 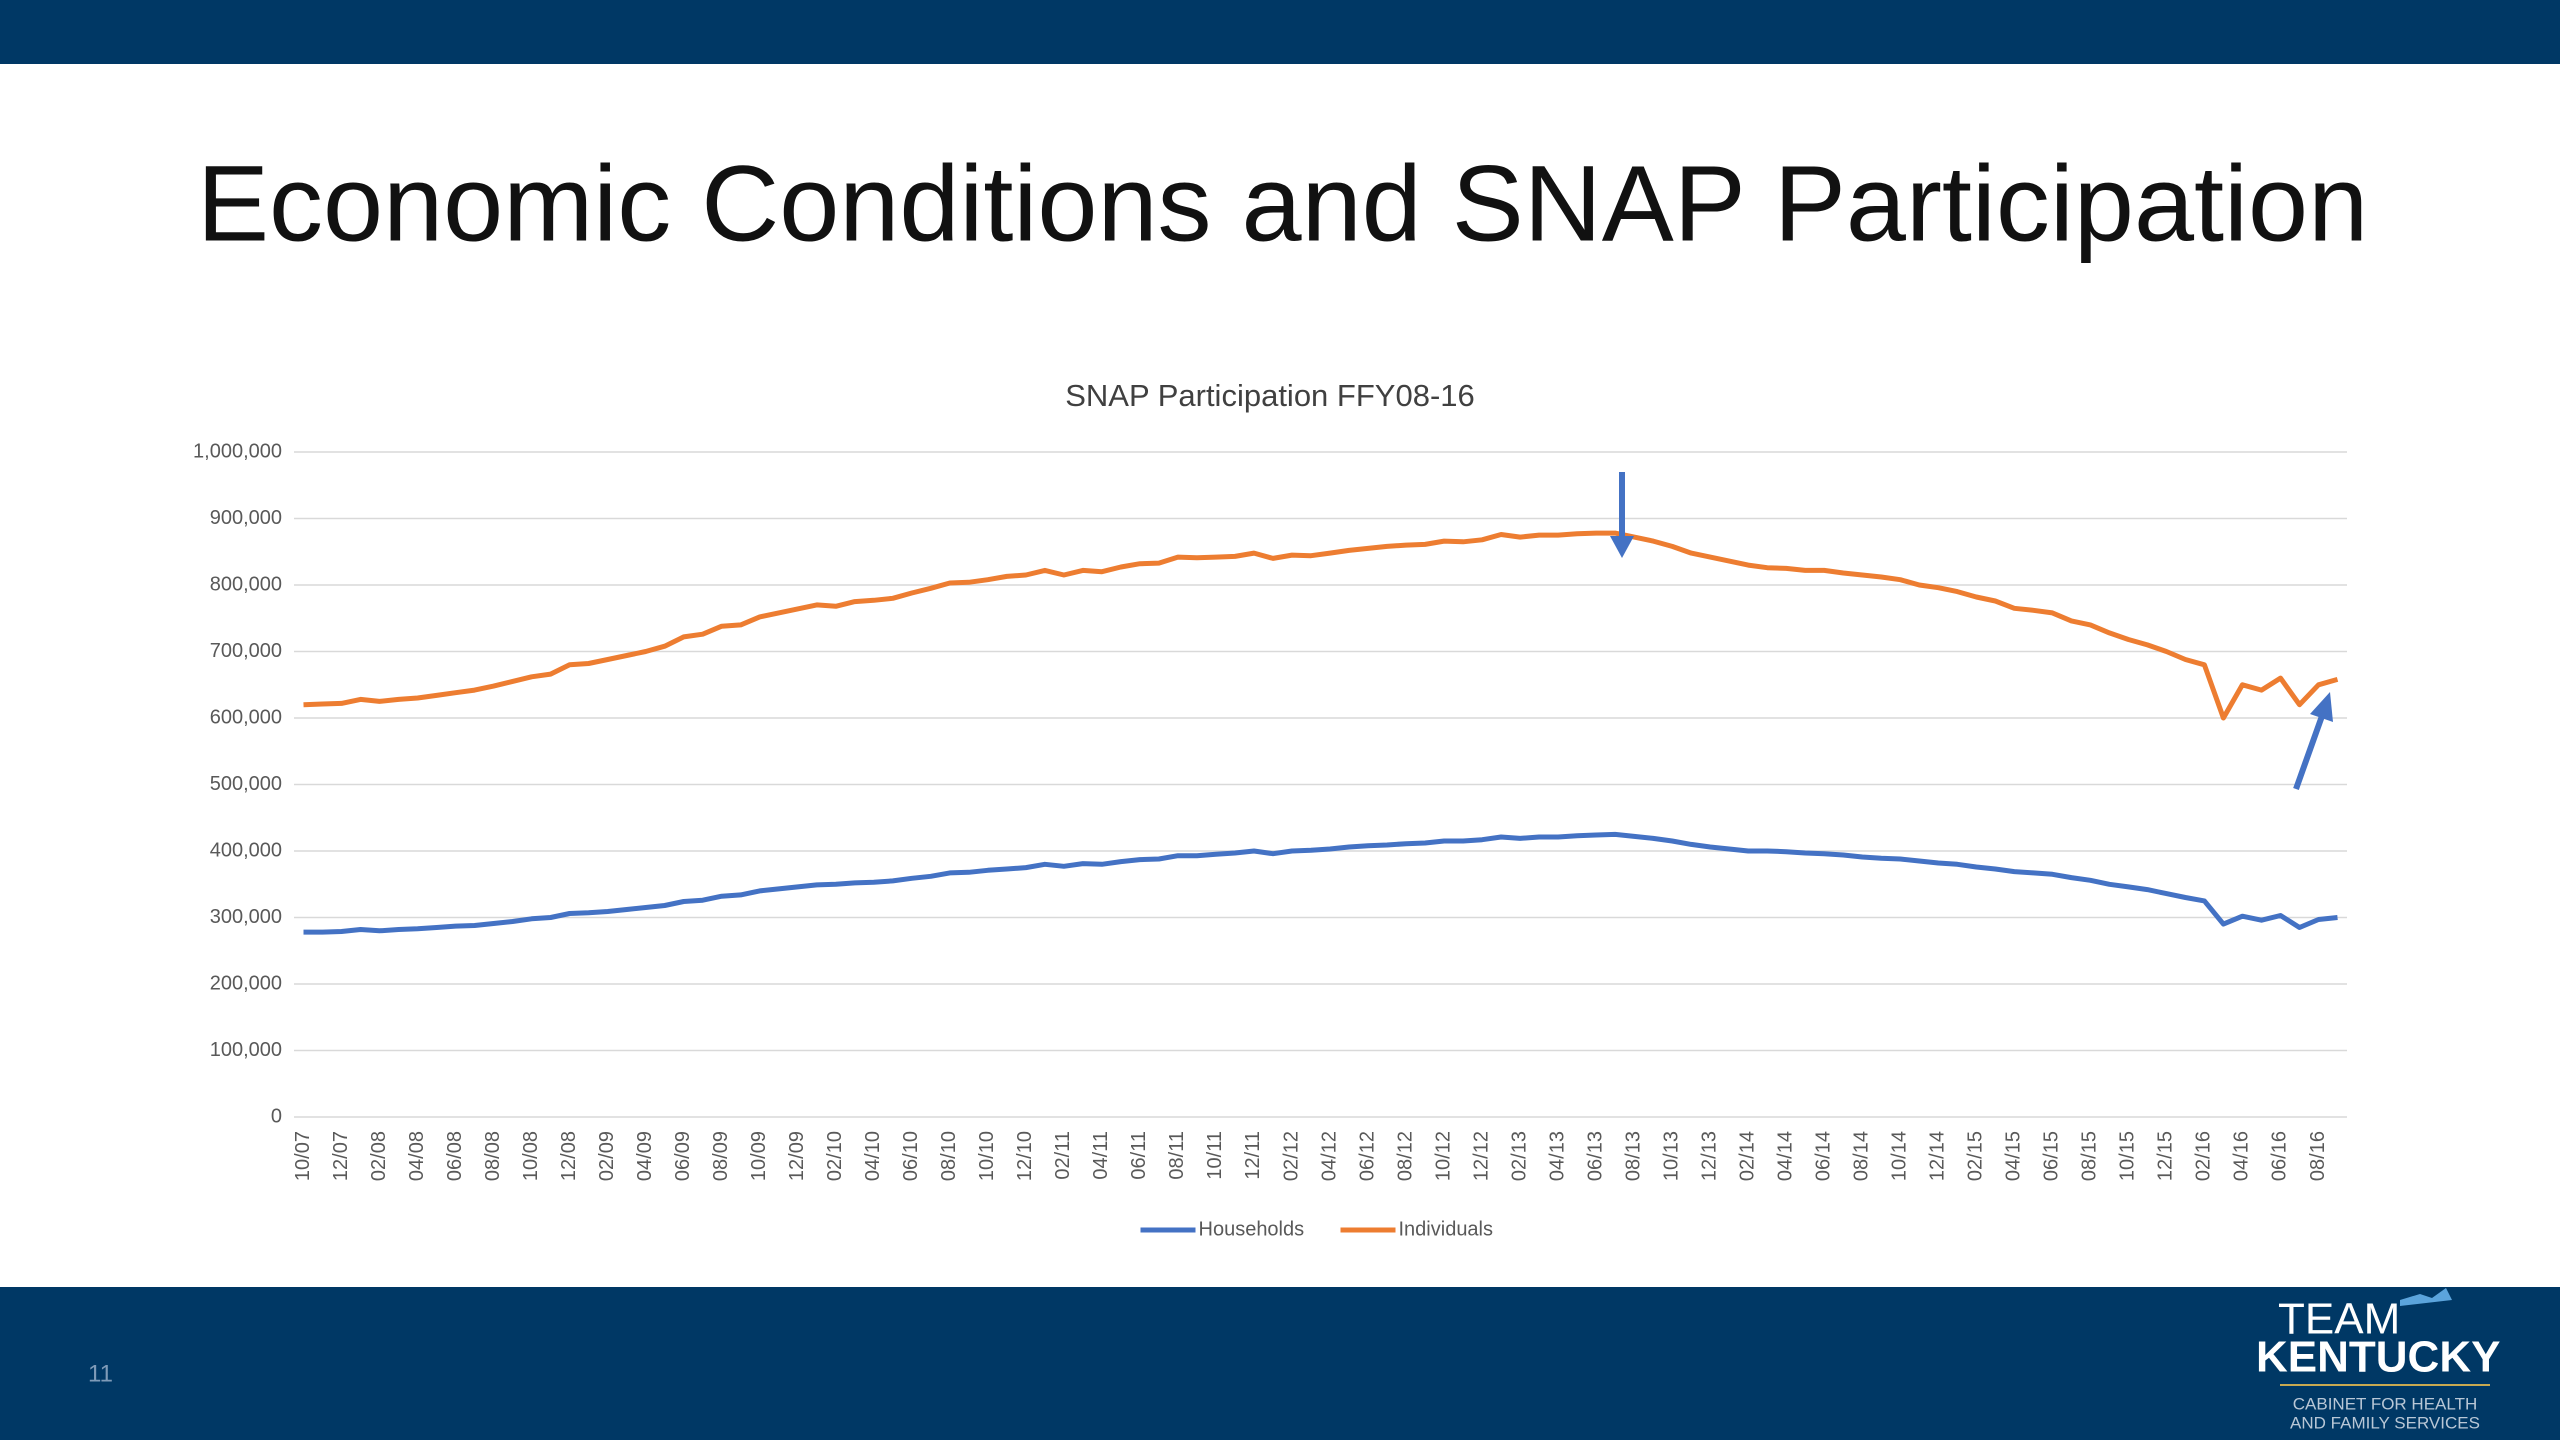 I want to click on x-tick-label: 02/10, so click(x=835, y=1156).